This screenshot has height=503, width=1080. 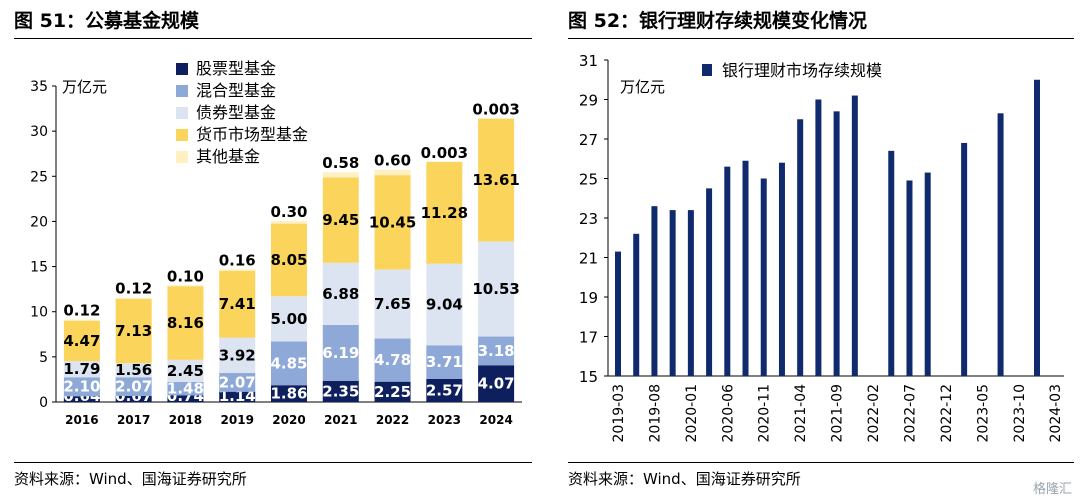 What do you see at coordinates (182, 91) in the screenshot?
I see `left-legend-swatch-hybrid` at bounding box center [182, 91].